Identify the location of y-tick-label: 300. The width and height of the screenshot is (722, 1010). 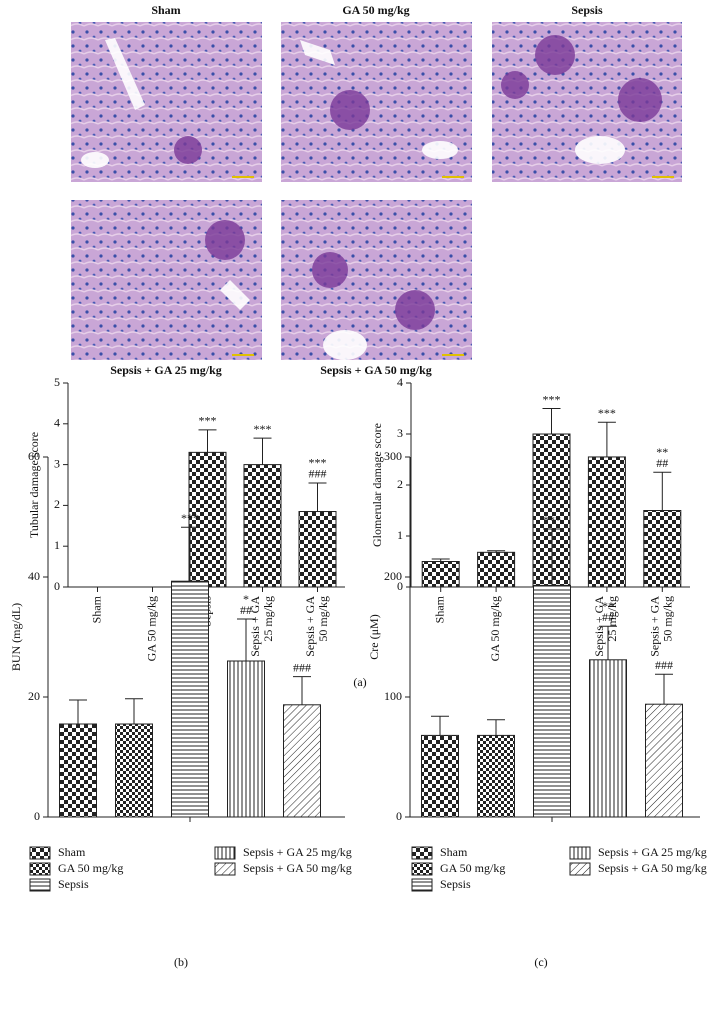
(393, 456).